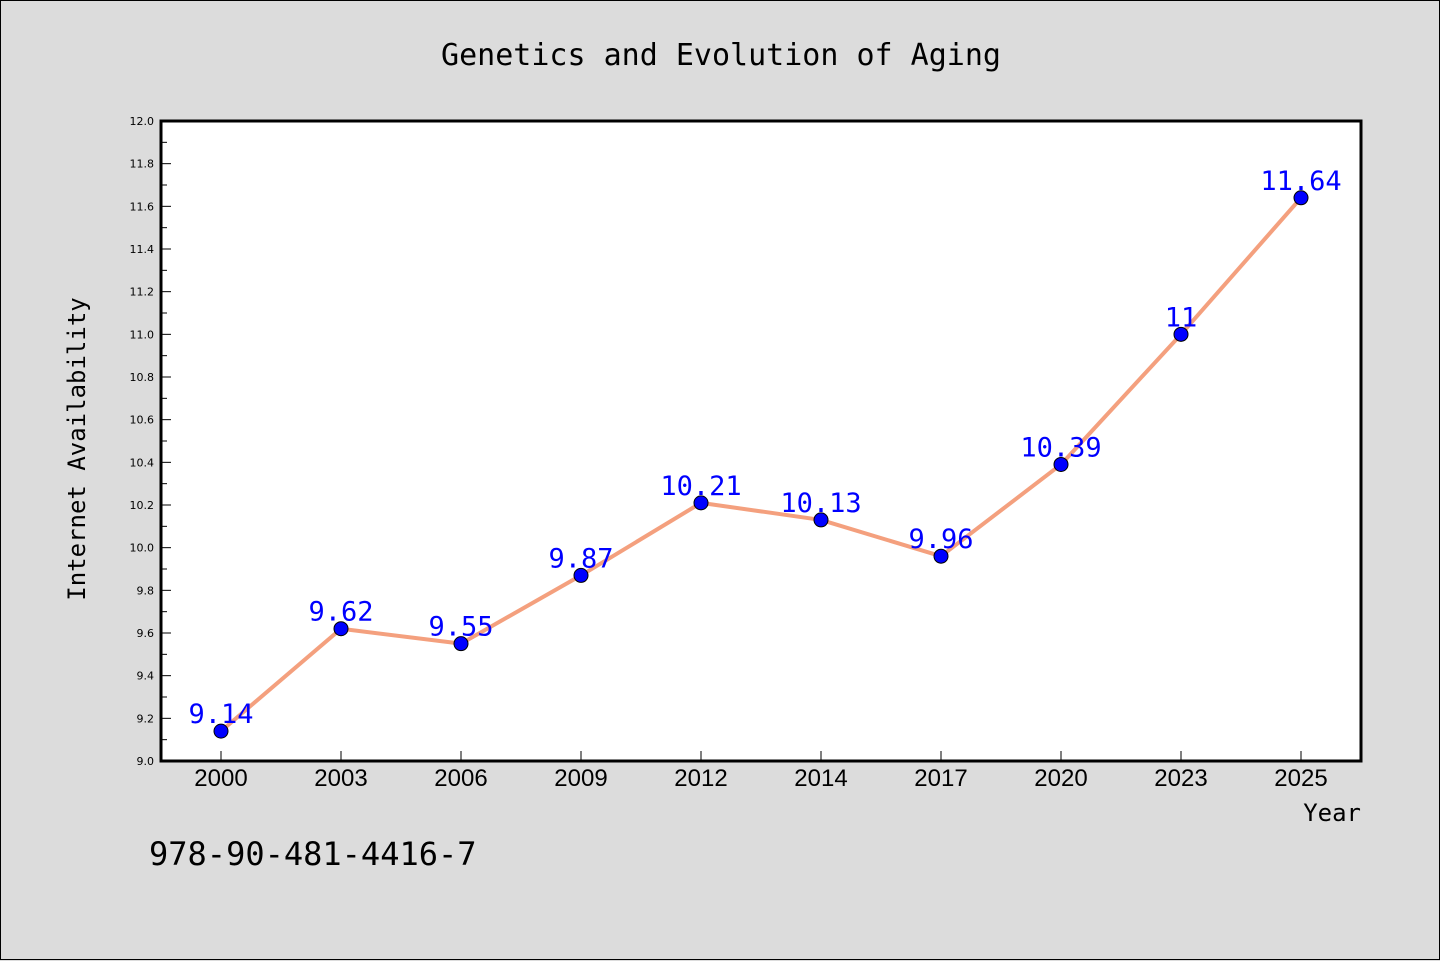  Describe the element at coordinates (1300, 181) in the screenshot. I see `data-label: 11.64` at that location.